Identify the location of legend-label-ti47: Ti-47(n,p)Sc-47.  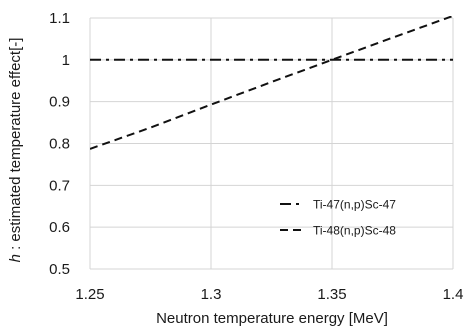
(354, 205).